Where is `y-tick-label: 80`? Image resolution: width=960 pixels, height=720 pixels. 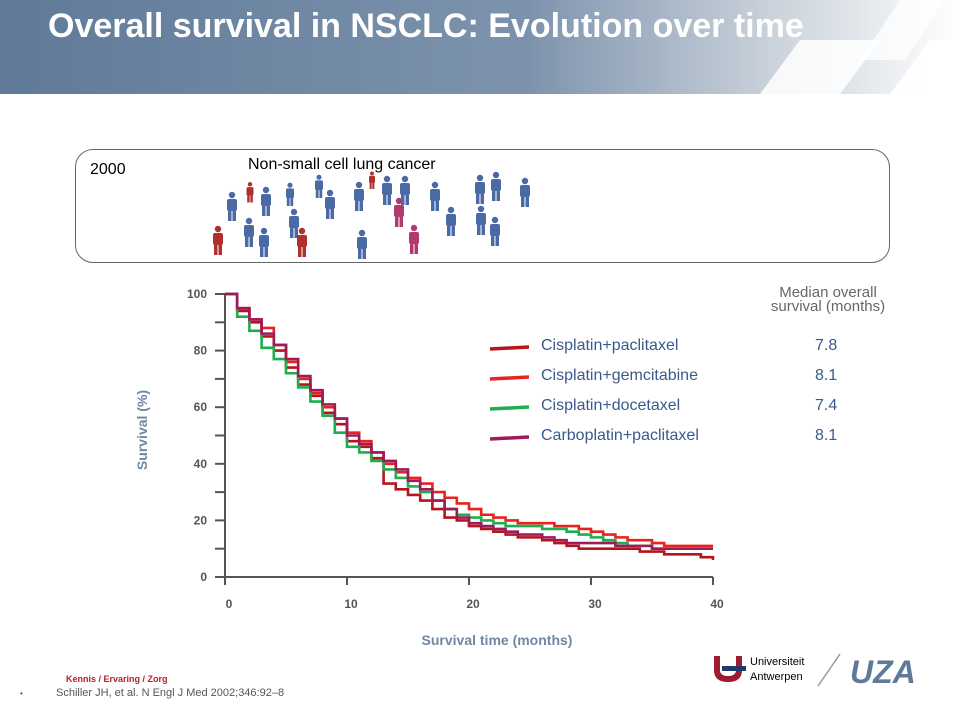
y-tick-label: 80 is located at coordinates (201, 351).